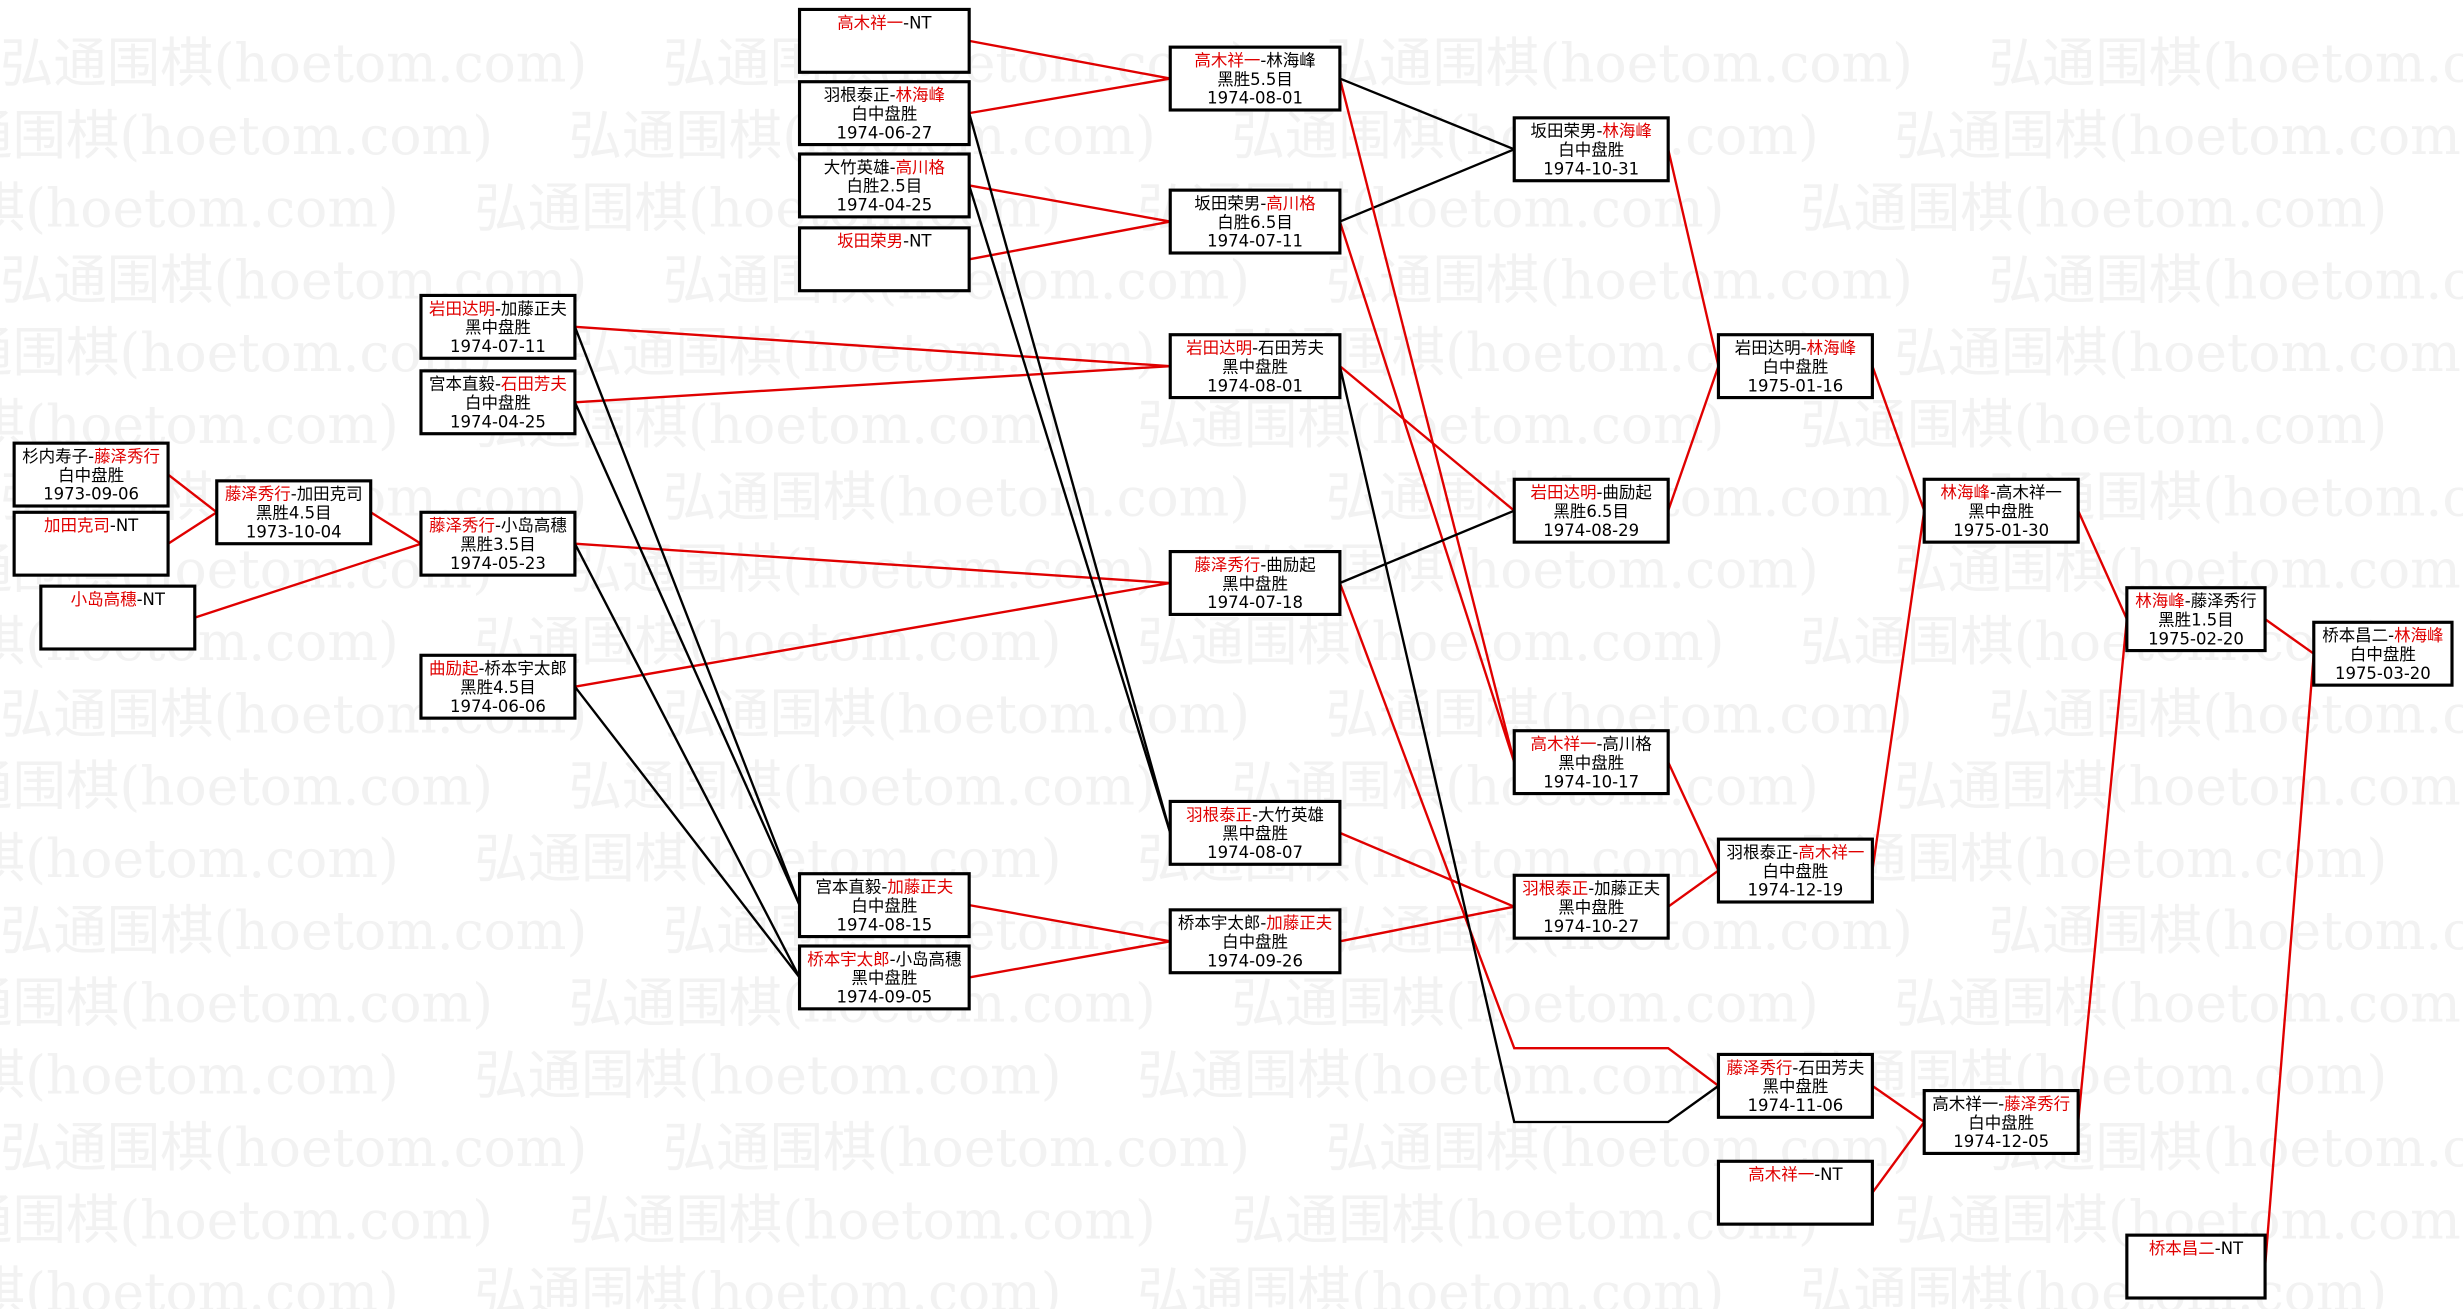 The image size is (2463, 1309). What do you see at coordinates (1564, 131) in the screenshot?
I see `player-name: 坂田荣男` at bounding box center [1564, 131].